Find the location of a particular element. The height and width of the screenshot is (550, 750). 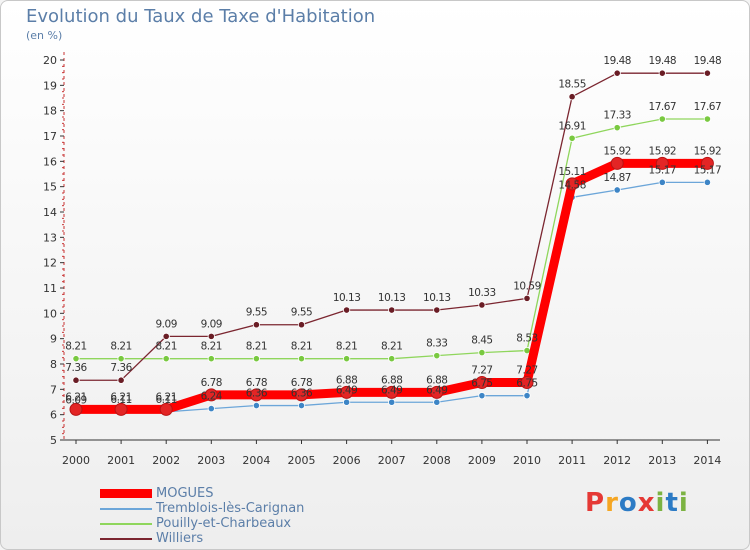

chart-title: Evolution du Taux de Taxe d'Habitation is located at coordinates (201, 16).